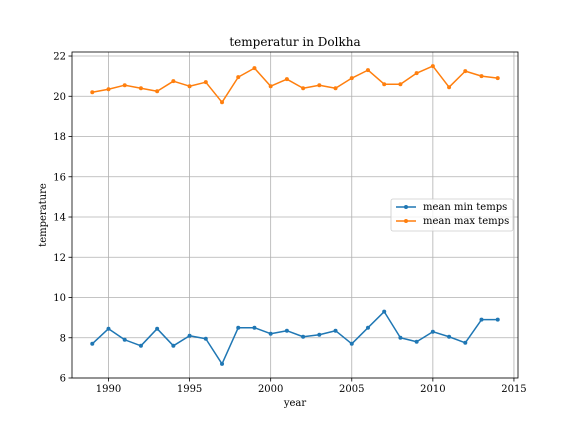 Image resolution: width=576 pixels, height=432 pixels. I want to click on series-line-mean-min-temps, so click(294, 337).